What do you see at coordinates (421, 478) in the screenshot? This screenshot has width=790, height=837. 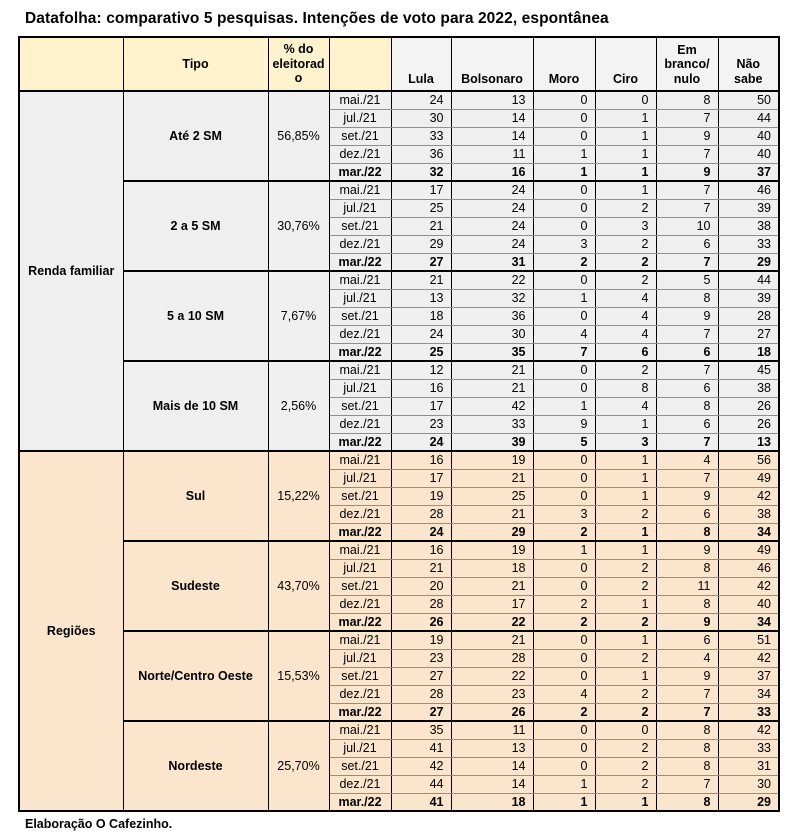 I see `value-lula: 17` at bounding box center [421, 478].